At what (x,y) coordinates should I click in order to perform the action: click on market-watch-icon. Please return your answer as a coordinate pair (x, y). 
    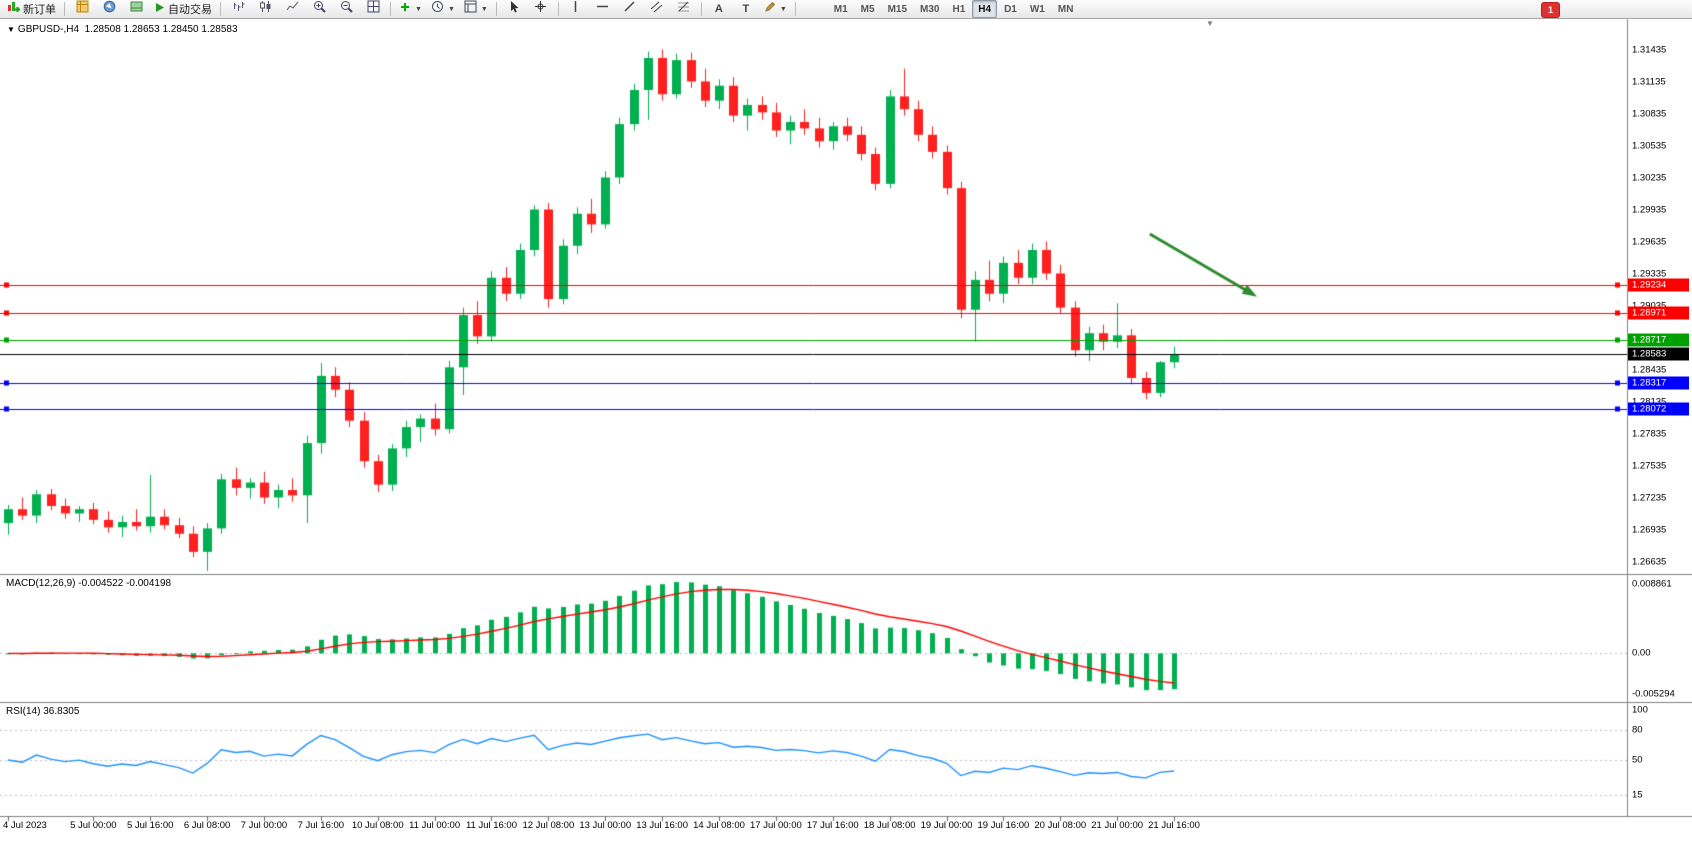
    Looking at the image, I should click on (82, 9).